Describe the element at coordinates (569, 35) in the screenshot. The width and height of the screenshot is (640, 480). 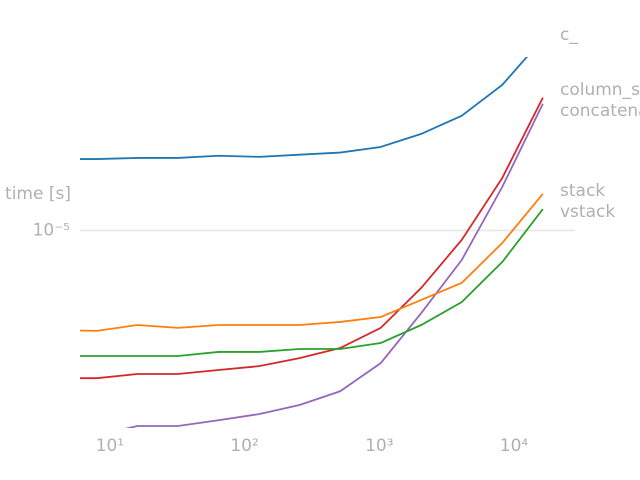
I see `series-label: c_` at that location.